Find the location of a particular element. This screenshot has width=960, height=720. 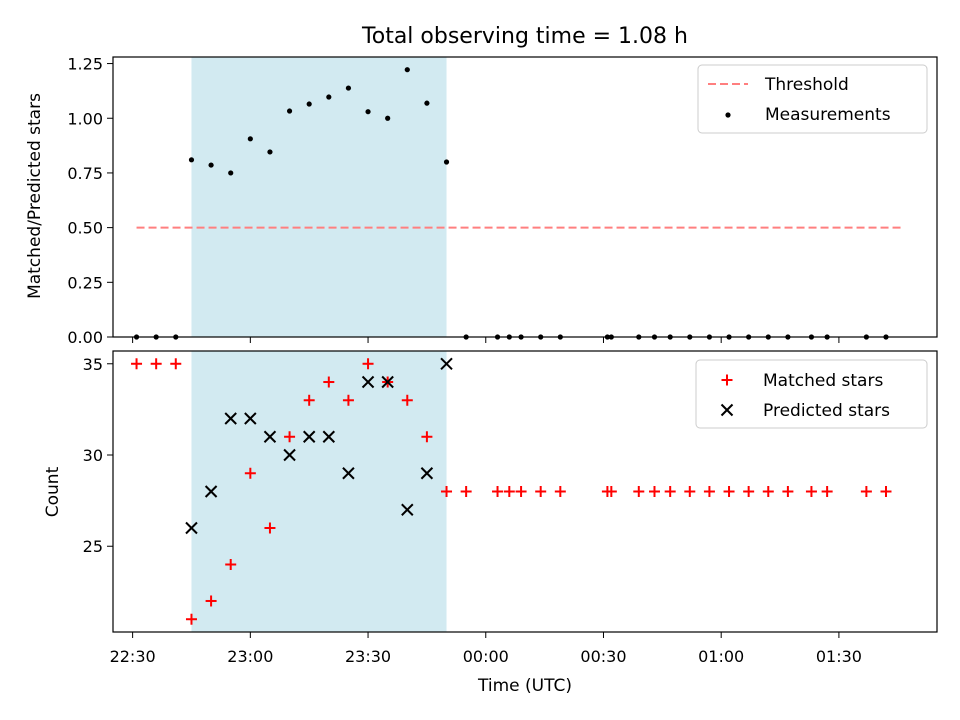

top-y-tick-label: 0.25 is located at coordinates (85, 282).